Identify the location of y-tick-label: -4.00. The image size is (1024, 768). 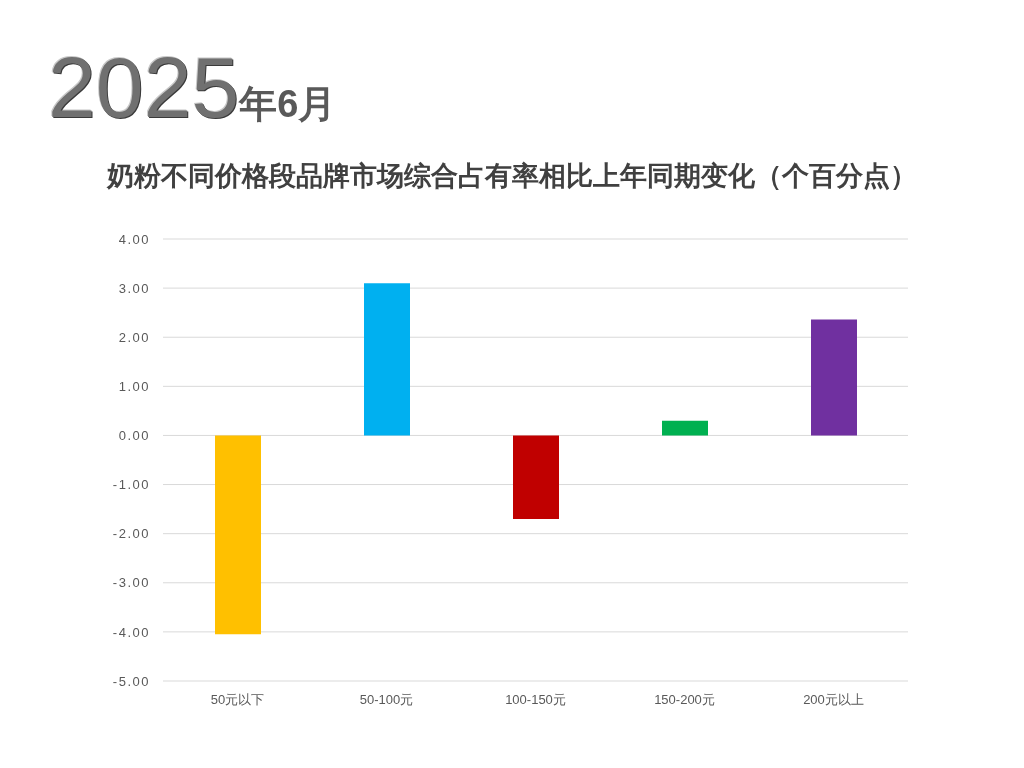
(131, 632).